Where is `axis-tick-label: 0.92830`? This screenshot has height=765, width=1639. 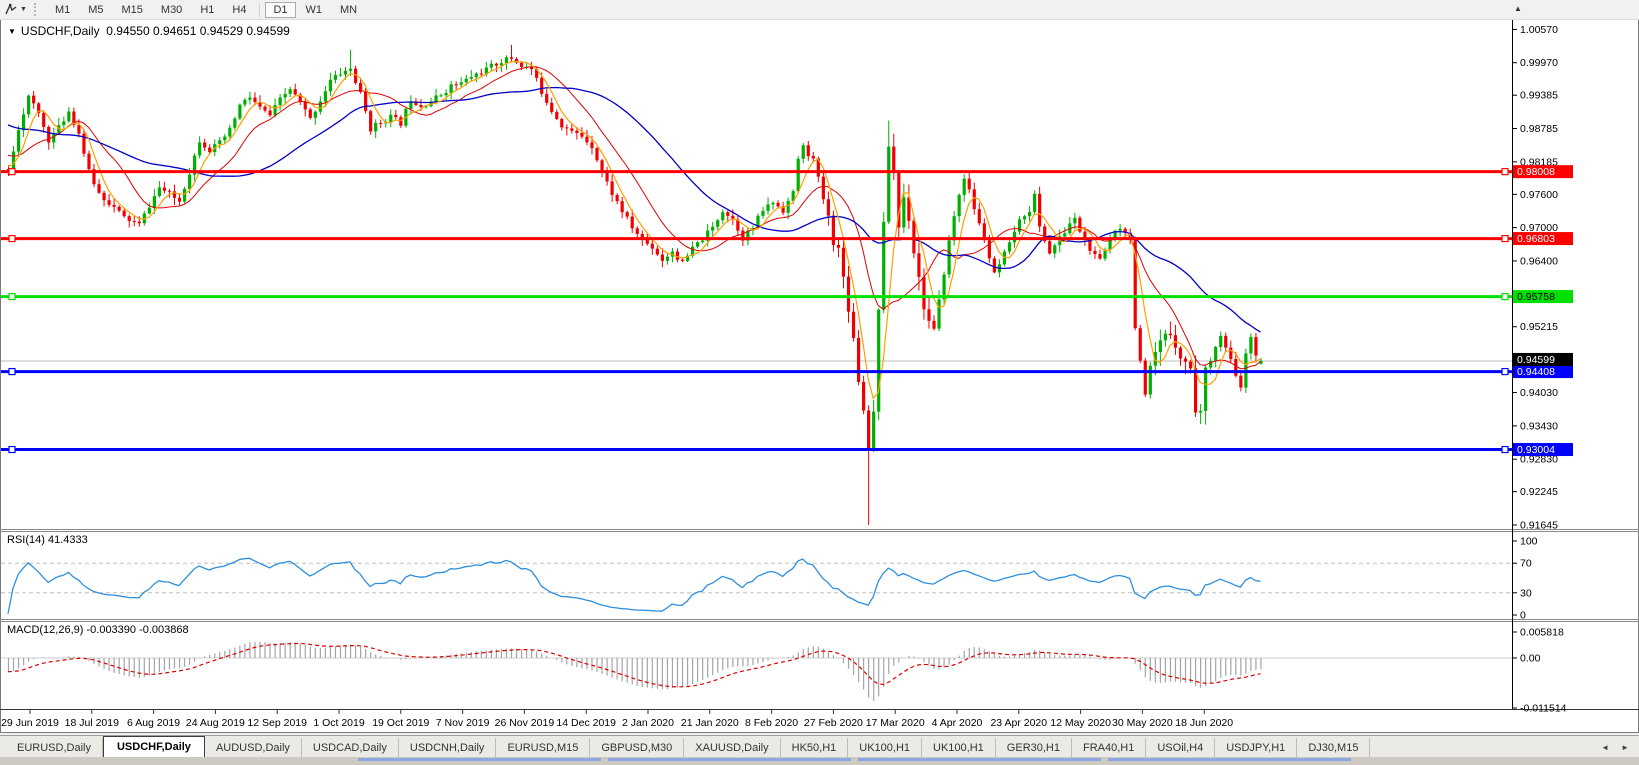 axis-tick-label: 0.92830 is located at coordinates (1539, 460).